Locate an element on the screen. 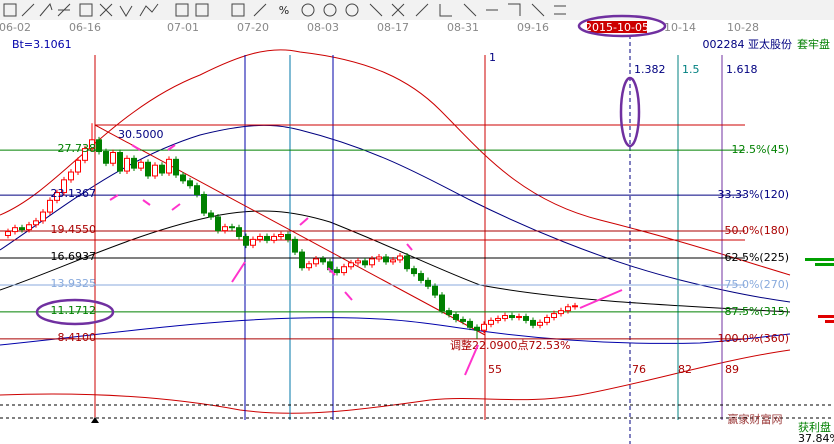  y-tick-label: 11.1712 is located at coordinates (74, 310).